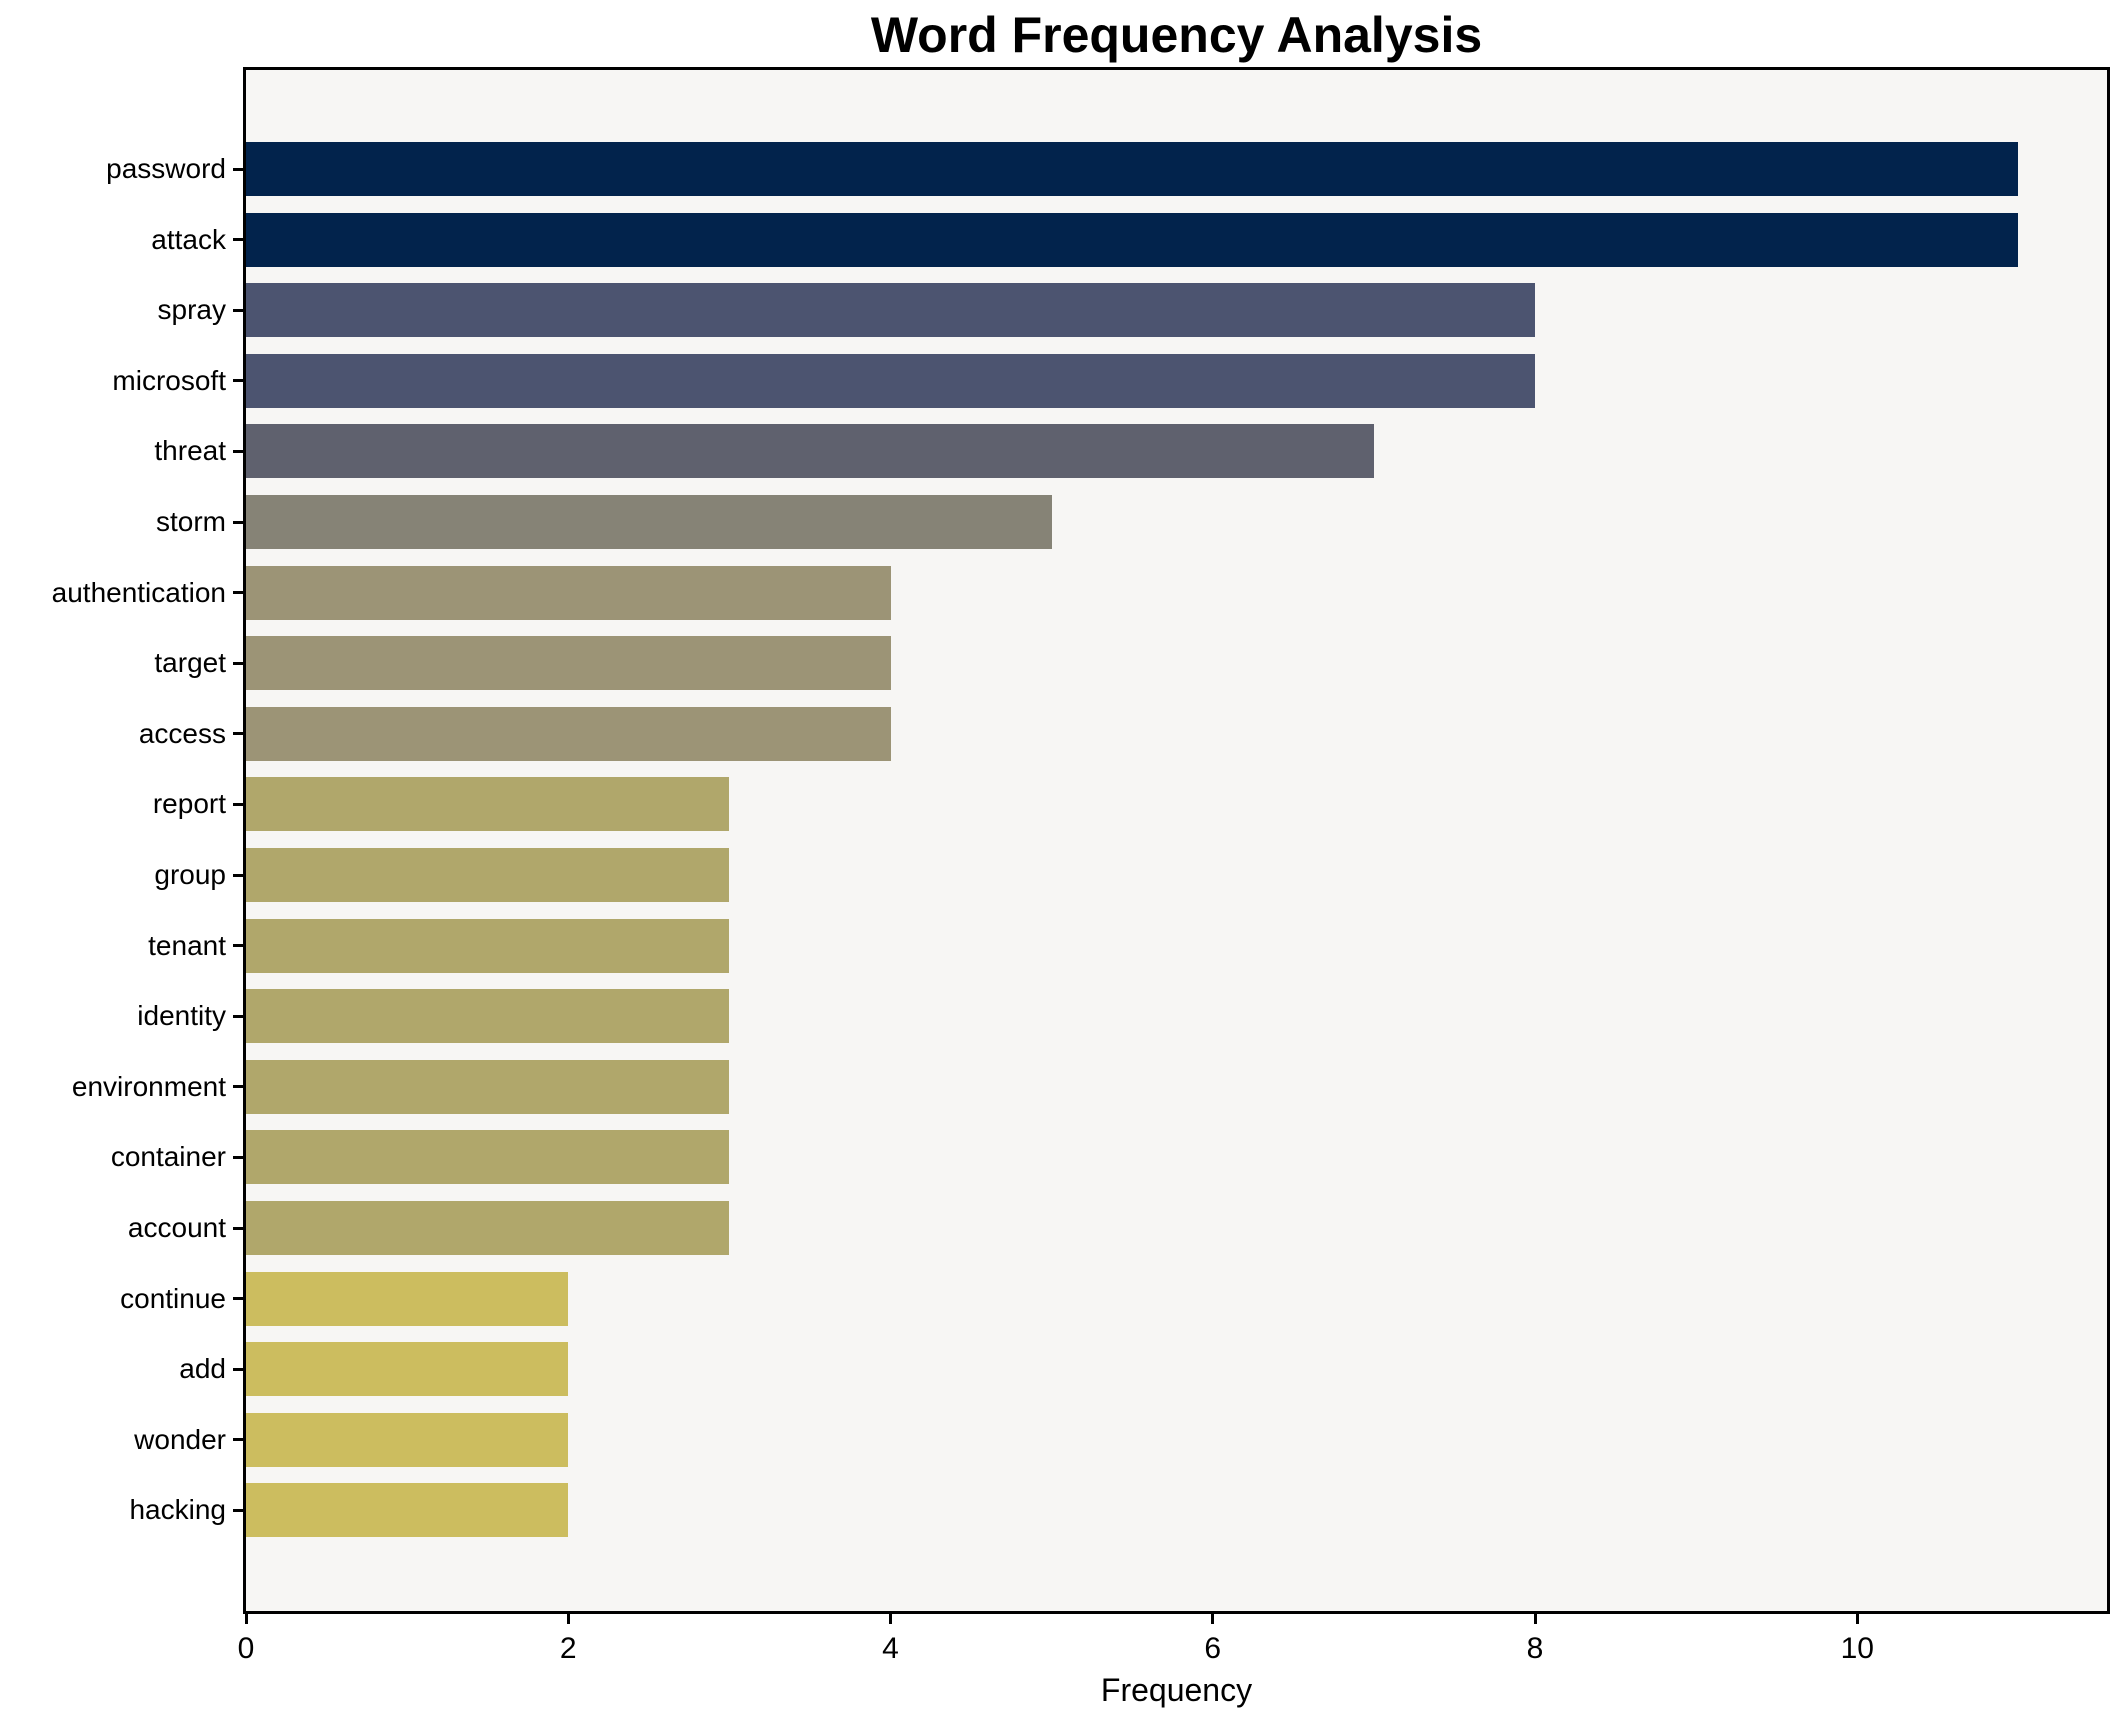  I want to click on bar-authentication, so click(568, 592).